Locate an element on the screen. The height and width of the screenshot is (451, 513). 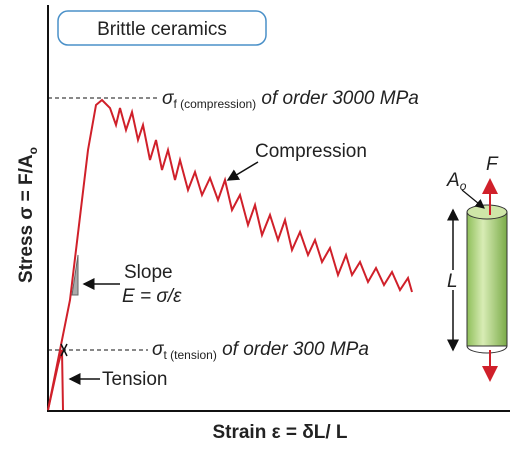
y-label-text: Stress σ = F/A is located at coordinates (26, 218).